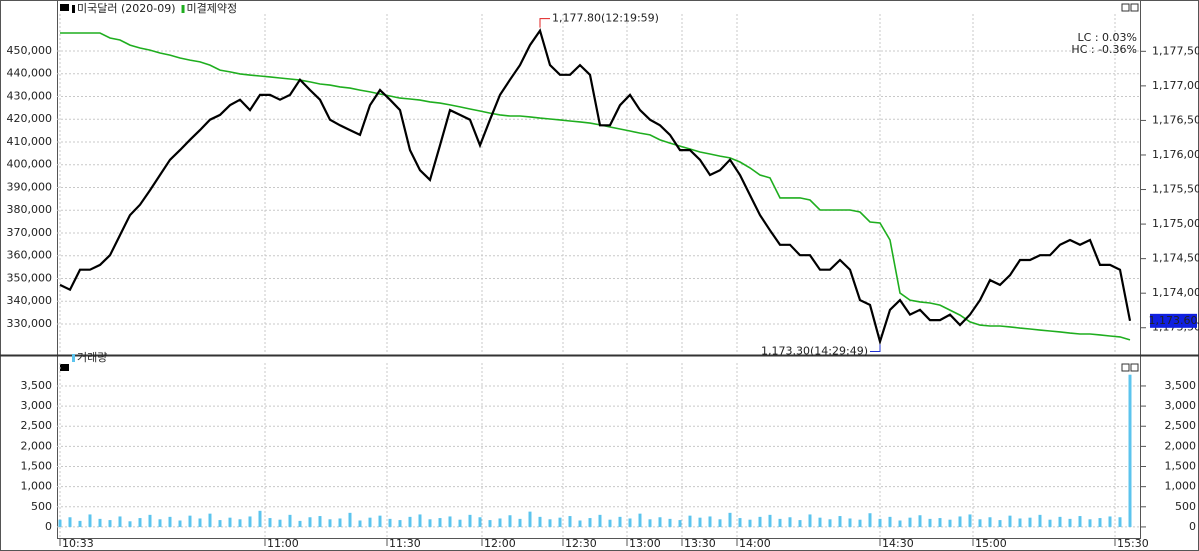 This screenshot has width=1199, height=551. I want to click on y2-tick-label: 3,500, so click(1181, 385).